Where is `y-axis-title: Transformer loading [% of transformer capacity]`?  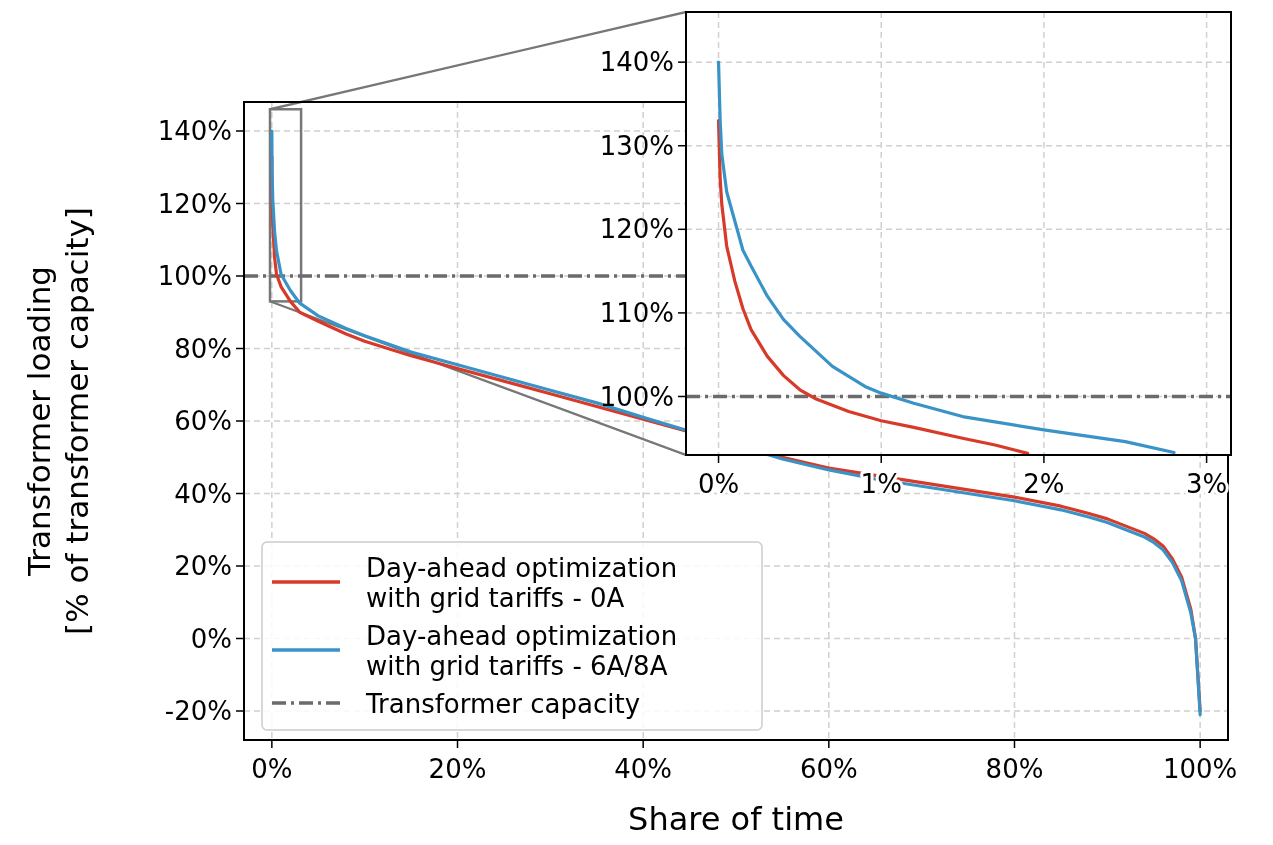
y-axis-title: Transformer loading [% of transformer capacity] is located at coordinates (58, 421).